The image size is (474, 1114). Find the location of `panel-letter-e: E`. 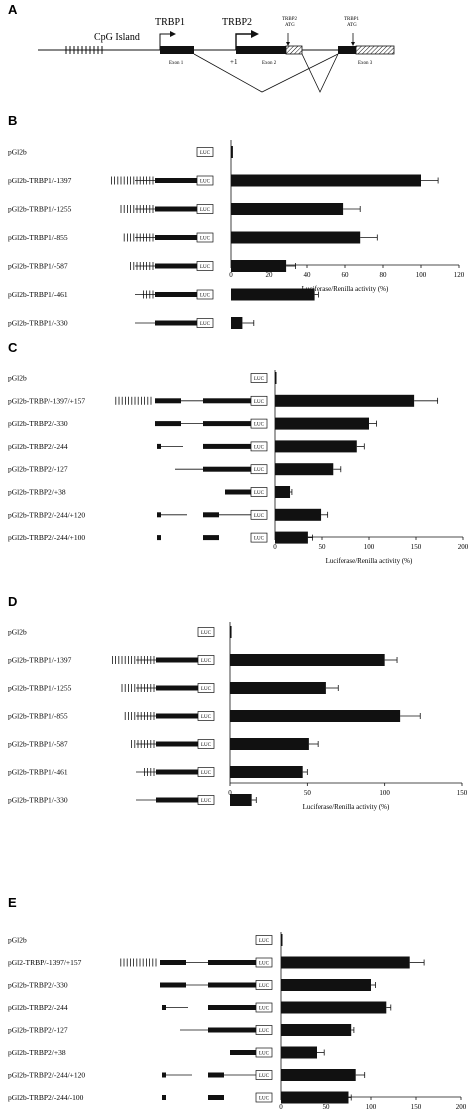

panel-letter-e: E is located at coordinates (12, 902).